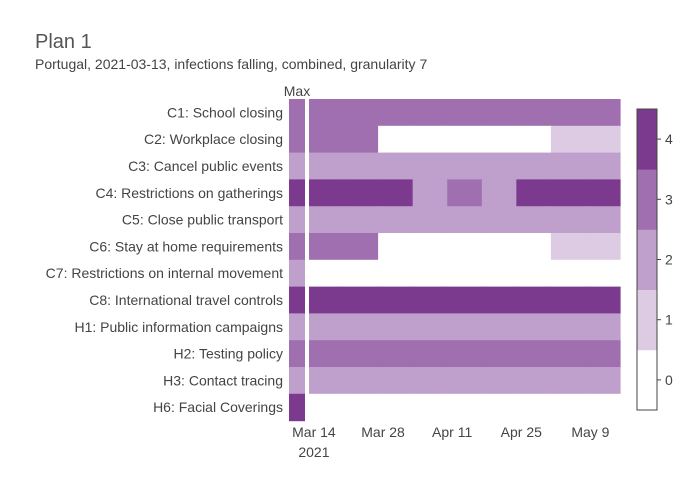 The height and width of the screenshot is (500, 700). I want to click on row-label: C4: Restrictions on gatherings, so click(189, 193).